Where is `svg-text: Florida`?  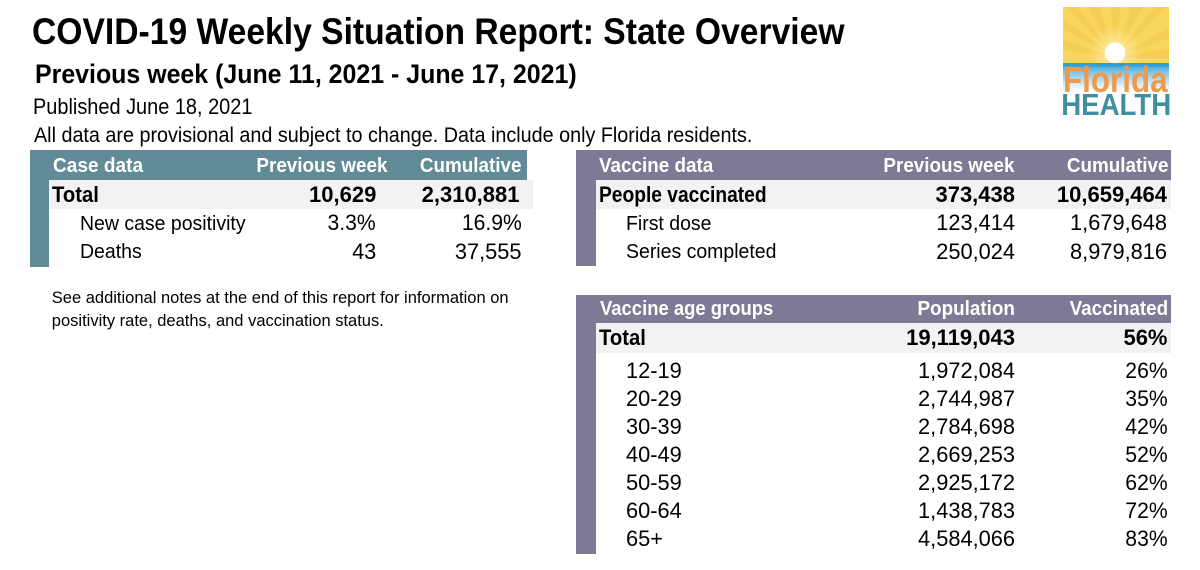 svg-text: Florida is located at coordinates (1115, 80).